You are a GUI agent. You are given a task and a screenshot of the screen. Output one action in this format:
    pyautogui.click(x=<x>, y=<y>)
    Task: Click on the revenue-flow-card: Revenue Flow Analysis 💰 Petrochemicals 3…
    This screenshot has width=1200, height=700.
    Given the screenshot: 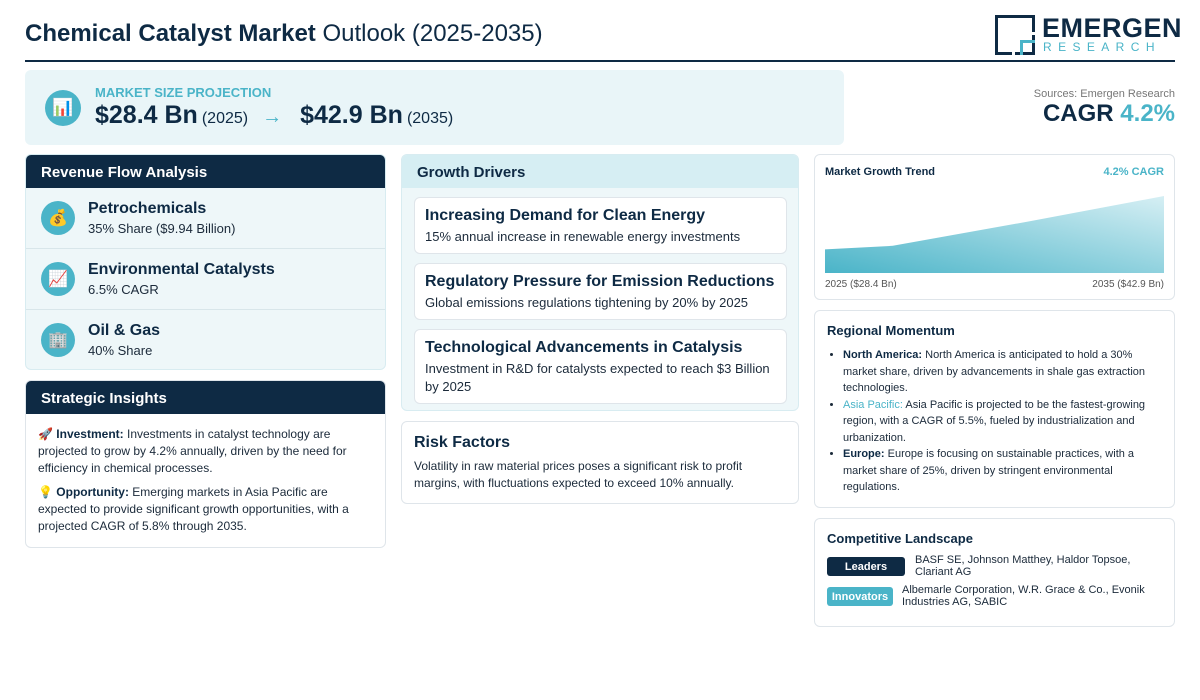 What is the action you would take?
    pyautogui.click(x=205, y=262)
    